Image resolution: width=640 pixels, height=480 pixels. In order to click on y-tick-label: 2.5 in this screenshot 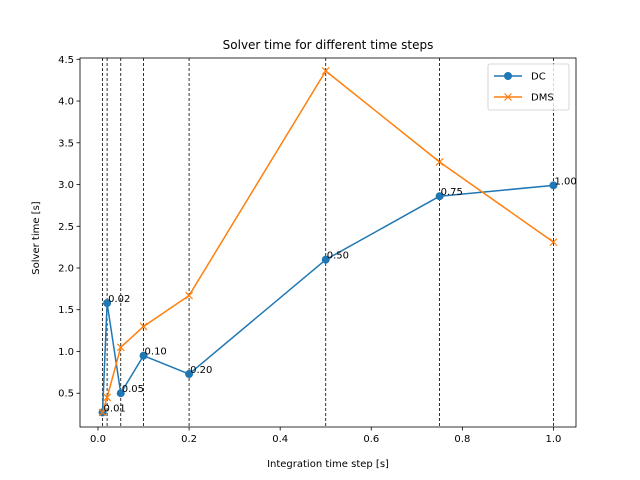, I will do `click(66, 227)`.